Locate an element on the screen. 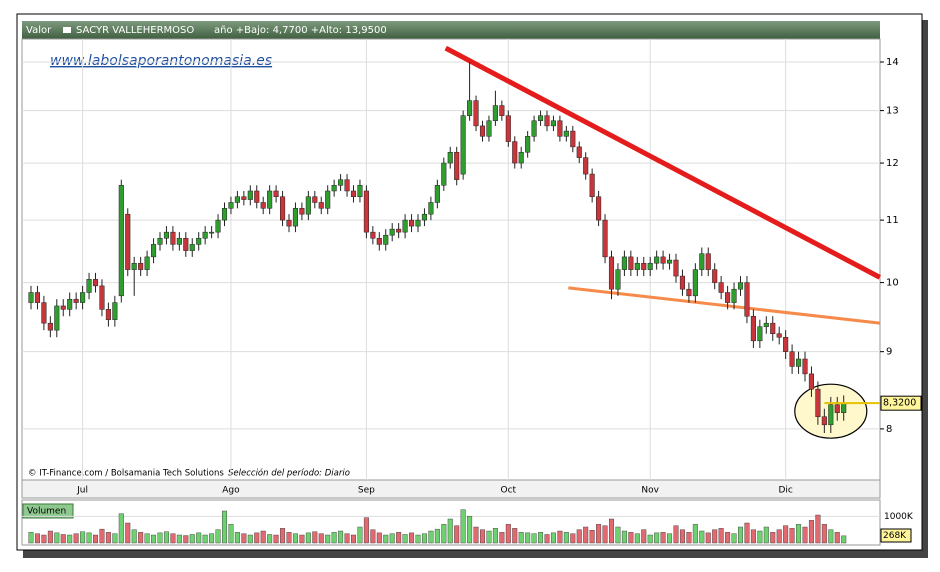  header-label: Valor is located at coordinates (39, 30).